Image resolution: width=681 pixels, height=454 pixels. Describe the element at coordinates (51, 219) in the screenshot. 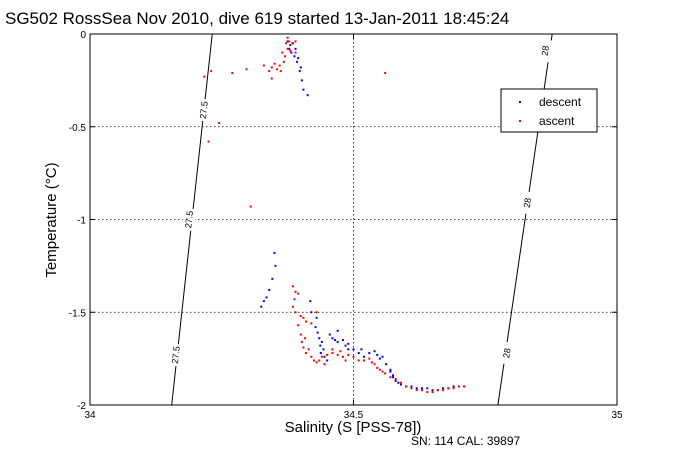

I see `y-axis-label: Temperature (°C)` at that location.